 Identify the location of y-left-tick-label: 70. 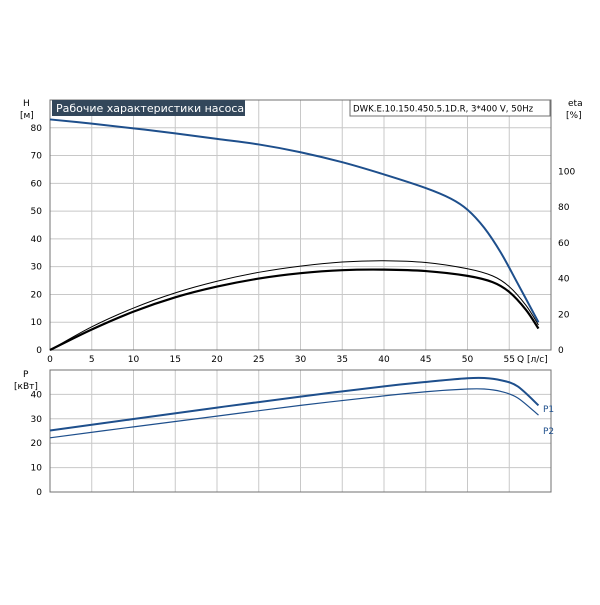
(37, 157).